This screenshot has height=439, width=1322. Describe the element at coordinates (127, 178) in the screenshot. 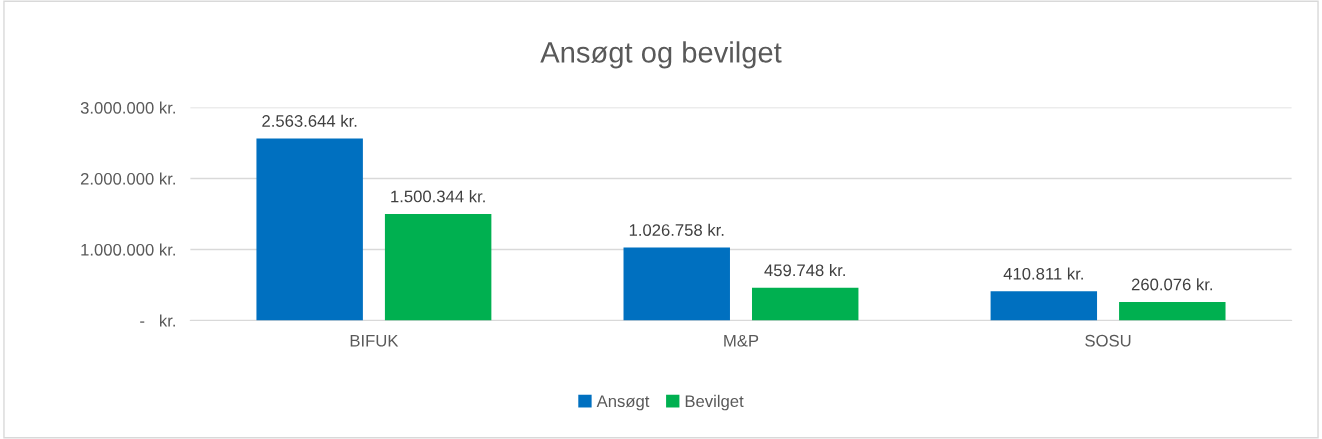

I see `y-tick-label: 2.000.000 kr.` at that location.